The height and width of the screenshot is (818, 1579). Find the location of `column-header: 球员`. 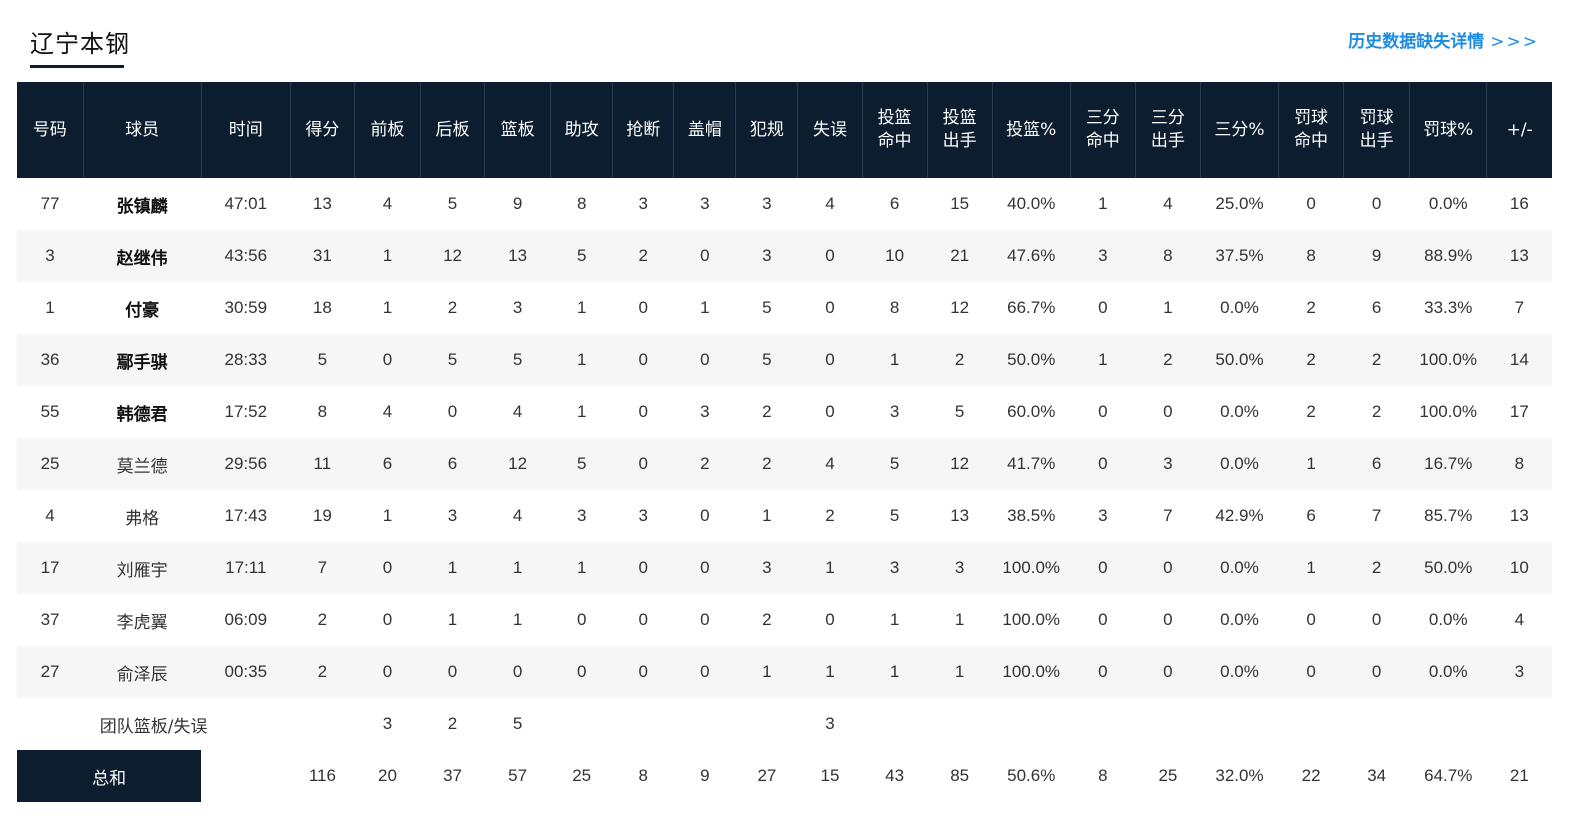

column-header: 球员 is located at coordinates (142, 130).